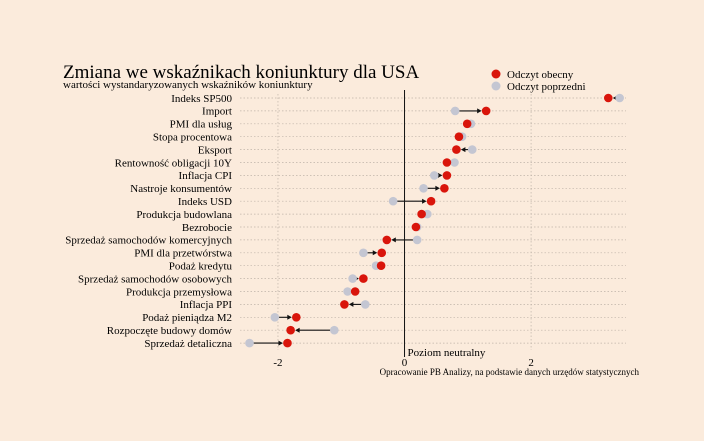  Describe the element at coordinates (540, 75) in the screenshot. I see `legend-label-current: Odczyt obecny` at that location.